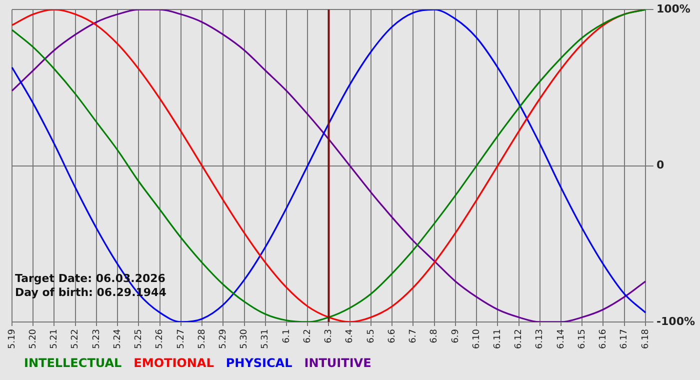 This screenshot has width=700, height=380. What do you see at coordinates (55, 339) in the screenshot?
I see `x-tick-label: 5.21` at bounding box center [55, 339].